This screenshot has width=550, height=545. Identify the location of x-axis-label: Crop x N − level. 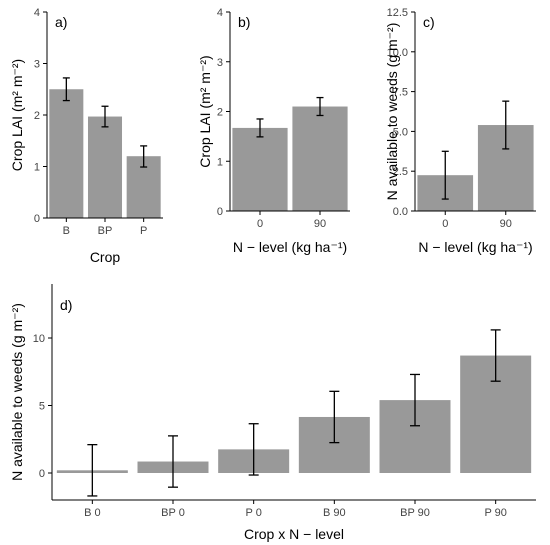
(294, 534).